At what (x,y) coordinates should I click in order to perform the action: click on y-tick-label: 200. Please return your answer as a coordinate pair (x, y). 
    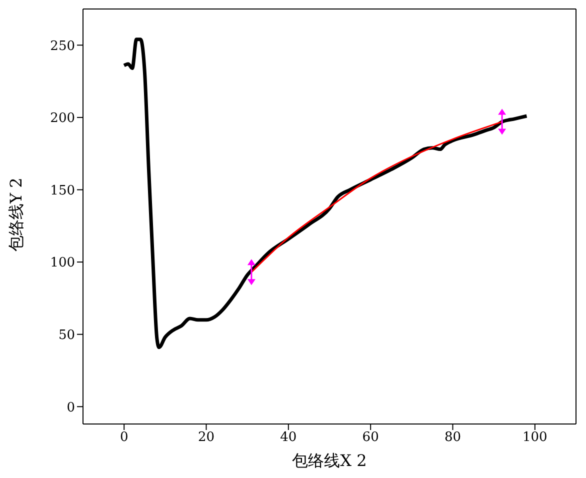
    Looking at the image, I should click on (62, 118).